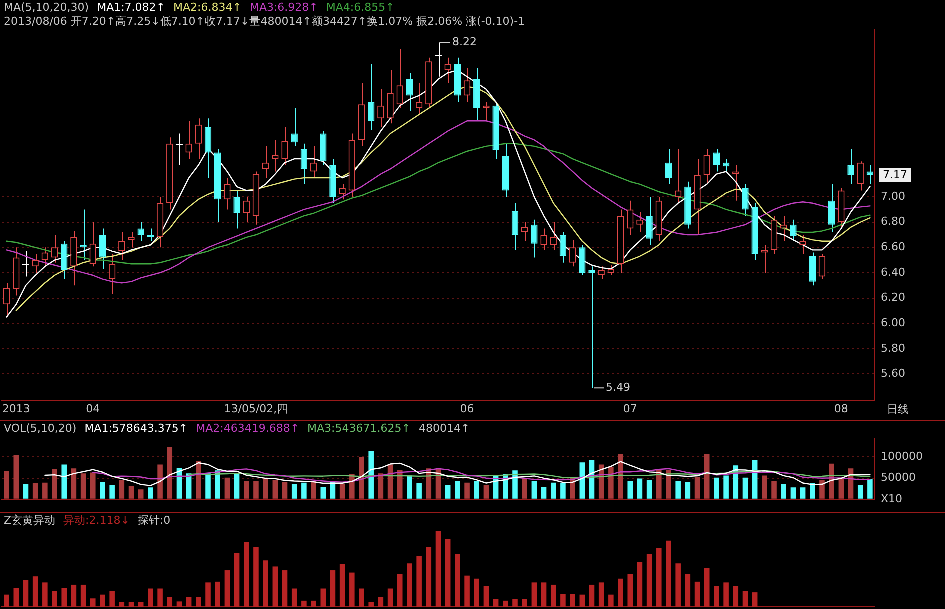  What do you see at coordinates (898, 477) in the screenshot?
I see `y-tick-label: 50000` at bounding box center [898, 477].